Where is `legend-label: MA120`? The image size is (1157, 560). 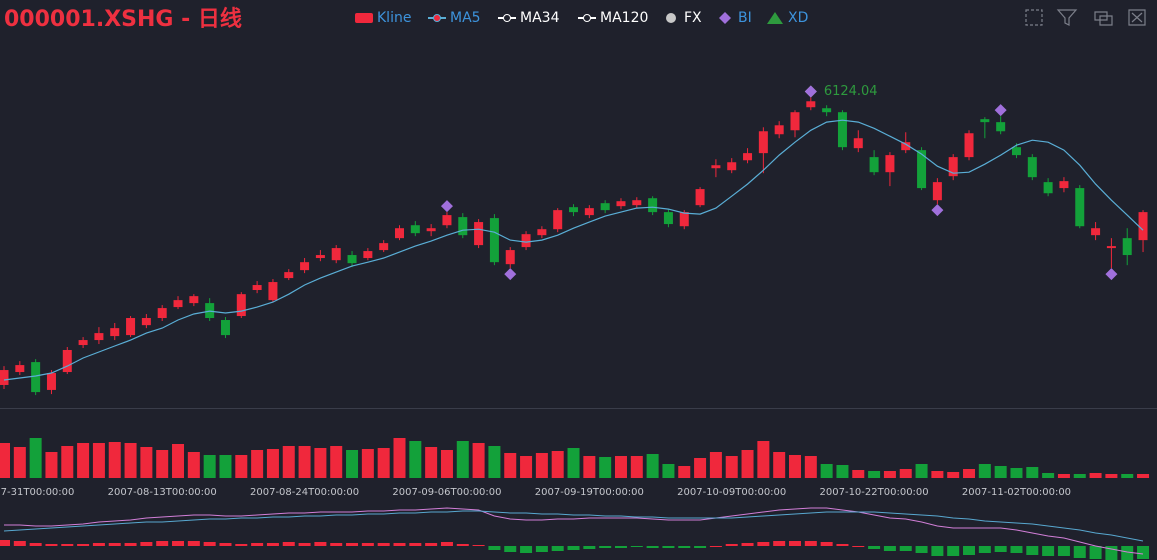 legend-label: MA120 is located at coordinates (624, 18).